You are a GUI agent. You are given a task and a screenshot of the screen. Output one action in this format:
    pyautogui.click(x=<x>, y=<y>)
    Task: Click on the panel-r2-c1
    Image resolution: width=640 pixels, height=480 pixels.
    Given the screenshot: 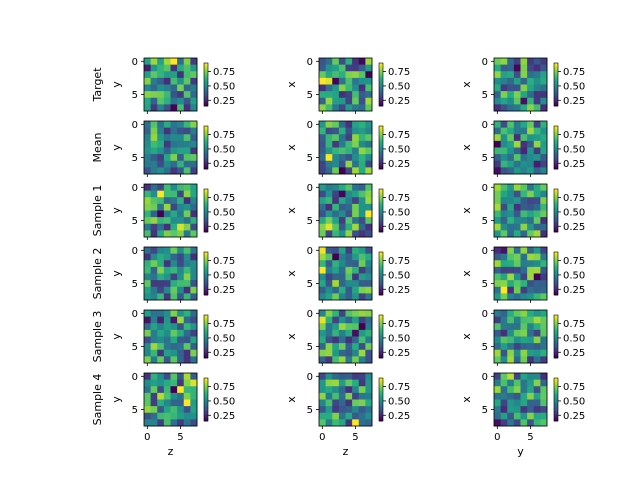 What is the action you would take?
    pyautogui.click(x=170, y=147)
    